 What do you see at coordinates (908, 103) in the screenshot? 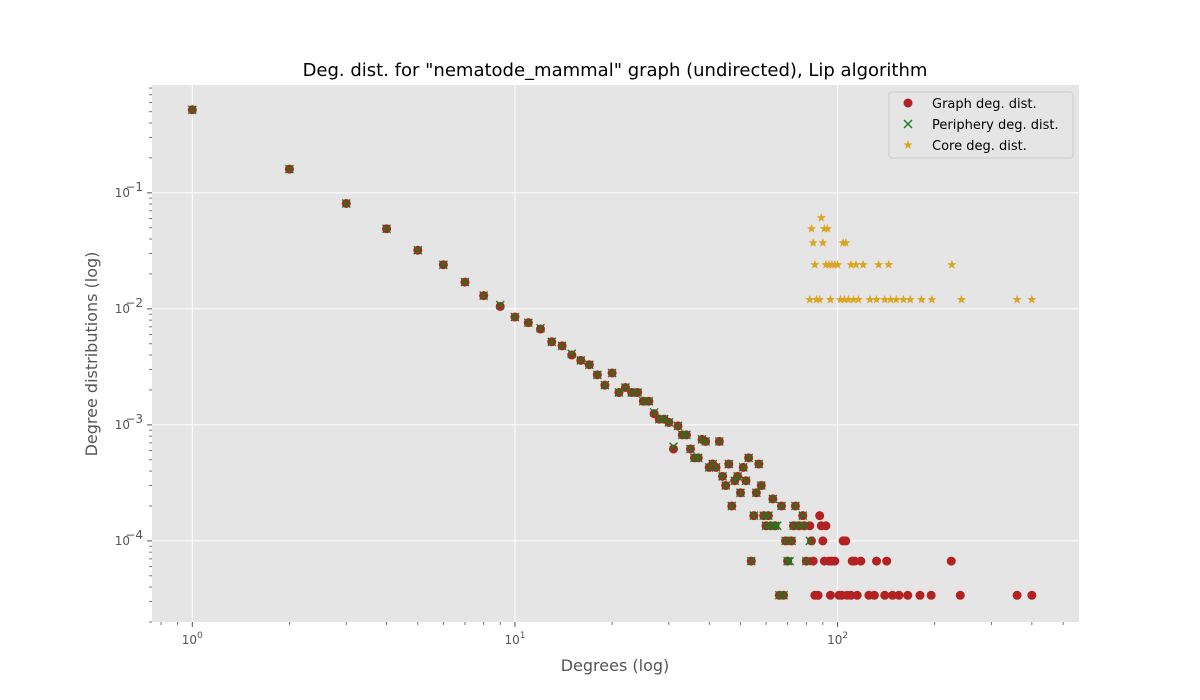
I see `legend-marker` at bounding box center [908, 103].